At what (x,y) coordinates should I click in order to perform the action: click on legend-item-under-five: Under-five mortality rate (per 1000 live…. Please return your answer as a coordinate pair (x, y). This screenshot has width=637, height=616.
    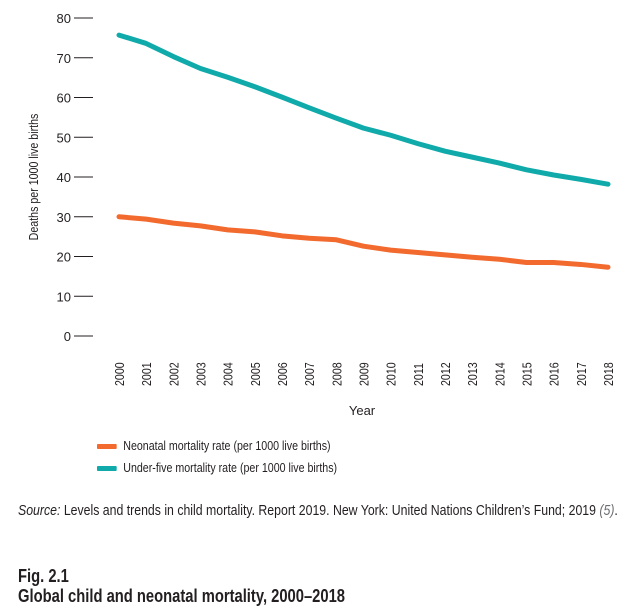
    Looking at the image, I should click on (217, 468).